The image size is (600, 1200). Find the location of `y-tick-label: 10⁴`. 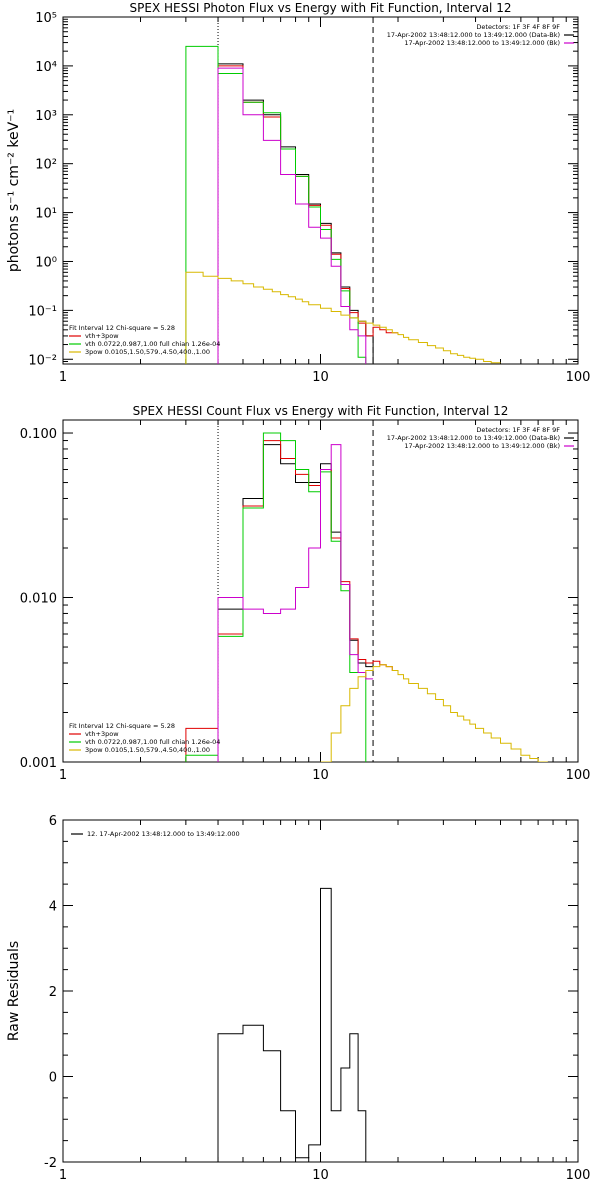

y-tick-label: 10⁴ is located at coordinates (46, 67).